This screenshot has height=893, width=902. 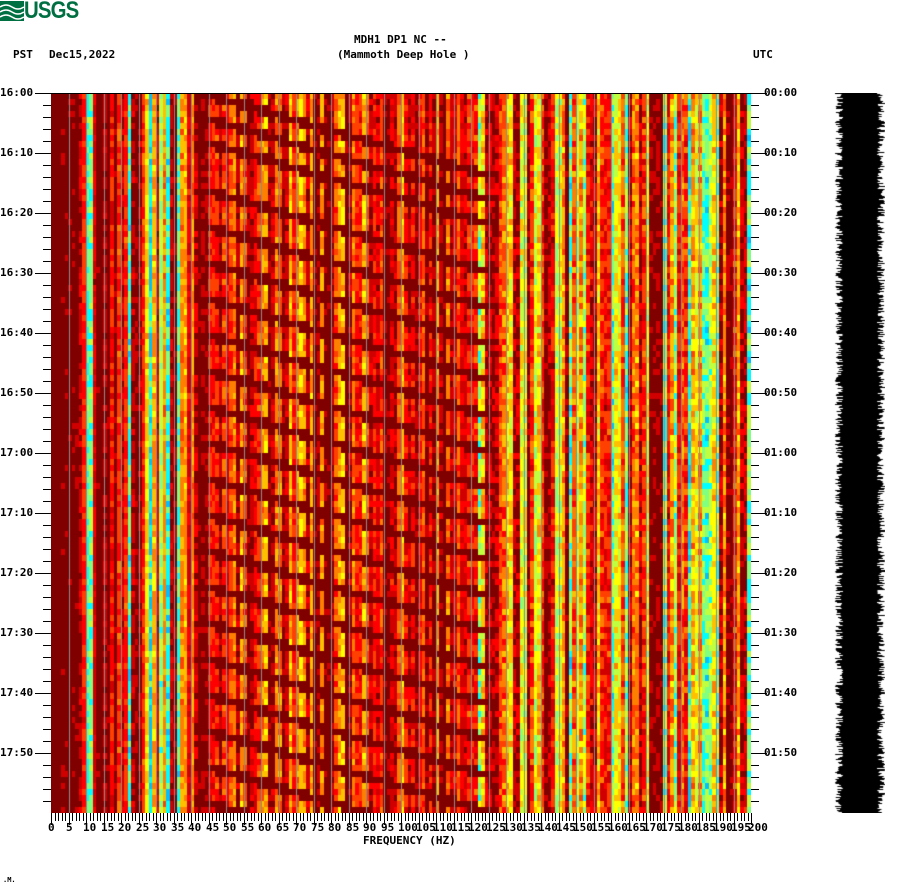 I want to click on x-tick-label: 185, so click(x=706, y=827).